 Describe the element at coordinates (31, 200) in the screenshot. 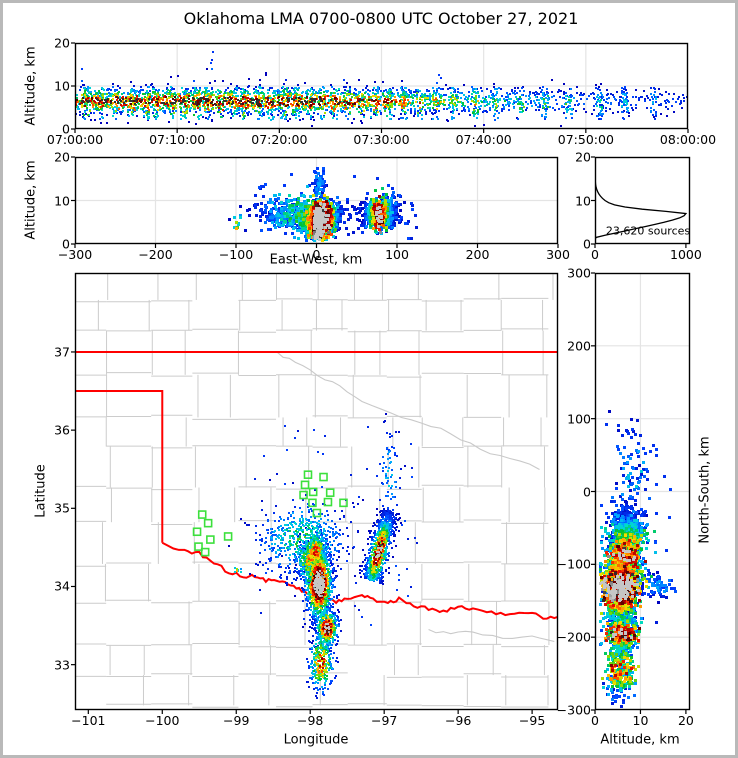

I see `ew-panel-ylabel: Altitude, km` at that location.